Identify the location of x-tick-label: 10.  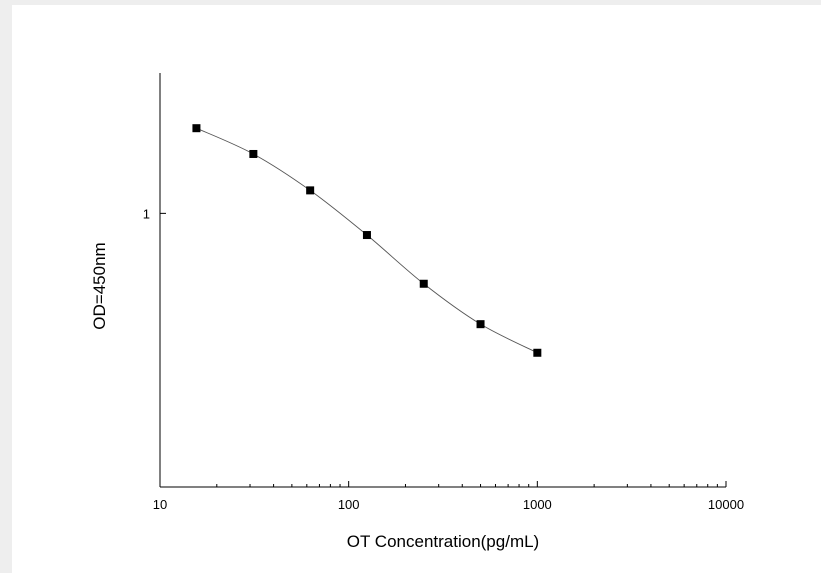
(160, 504).